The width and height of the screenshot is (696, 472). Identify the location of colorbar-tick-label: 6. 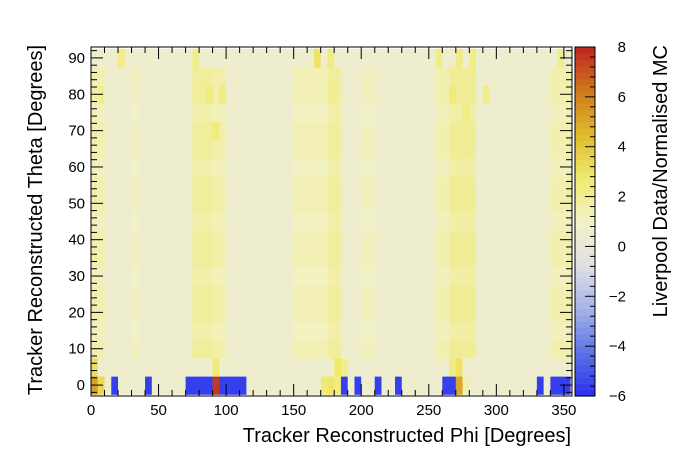
(622, 97).